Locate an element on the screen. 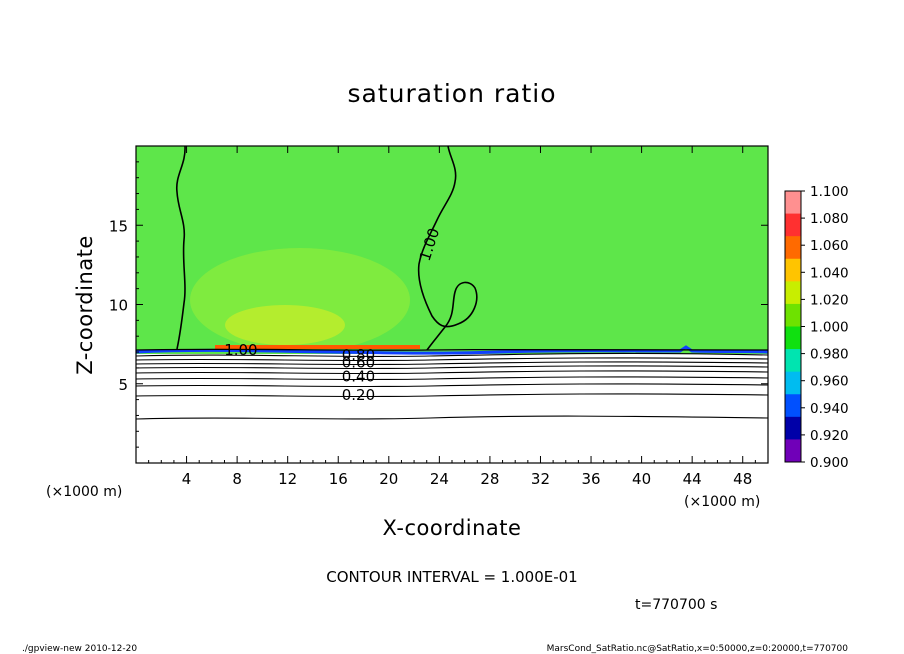 This screenshot has height=654, width=904. subsaturated-region is located at coordinates (452, 408).